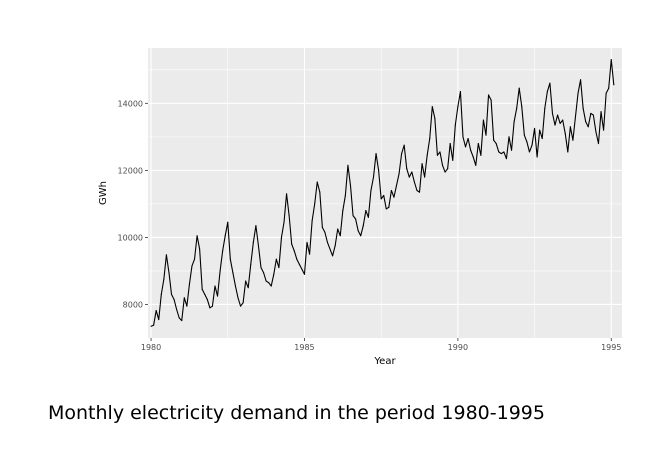  What do you see at coordinates (384, 361) in the screenshot?
I see `x-axis-title: Year` at bounding box center [384, 361].